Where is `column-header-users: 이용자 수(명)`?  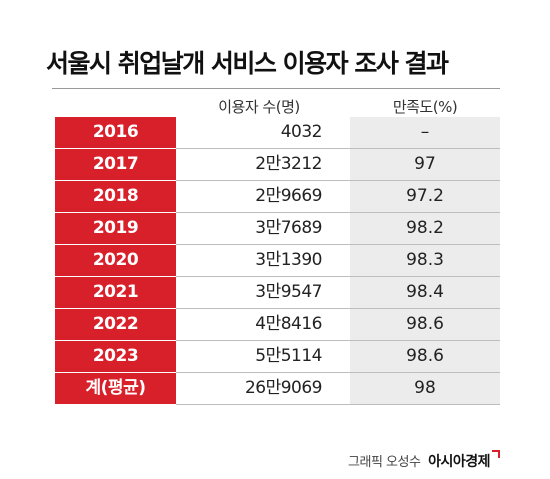
column-header-users: 이용자 수(명) is located at coordinates (259, 107).